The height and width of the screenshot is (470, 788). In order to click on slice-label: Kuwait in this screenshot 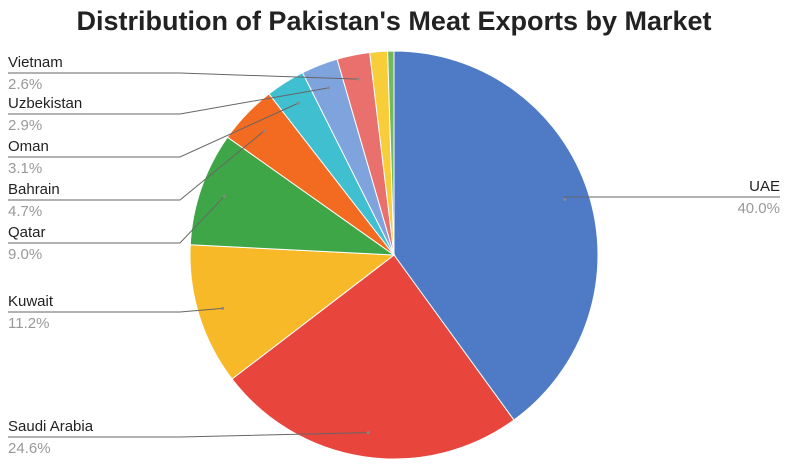, I will do `click(31, 301)`.